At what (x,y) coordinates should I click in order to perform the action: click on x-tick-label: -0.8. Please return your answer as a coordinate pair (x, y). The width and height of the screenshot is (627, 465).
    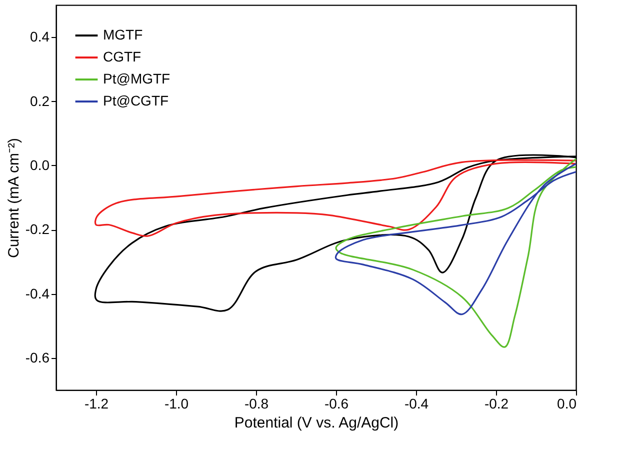
    Looking at the image, I should click on (256, 404).